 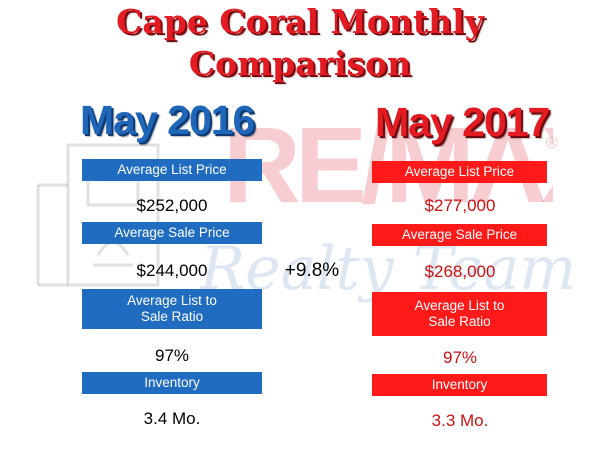 I want to click on right-avg-list-price-label: Average List Price, so click(x=459, y=172).